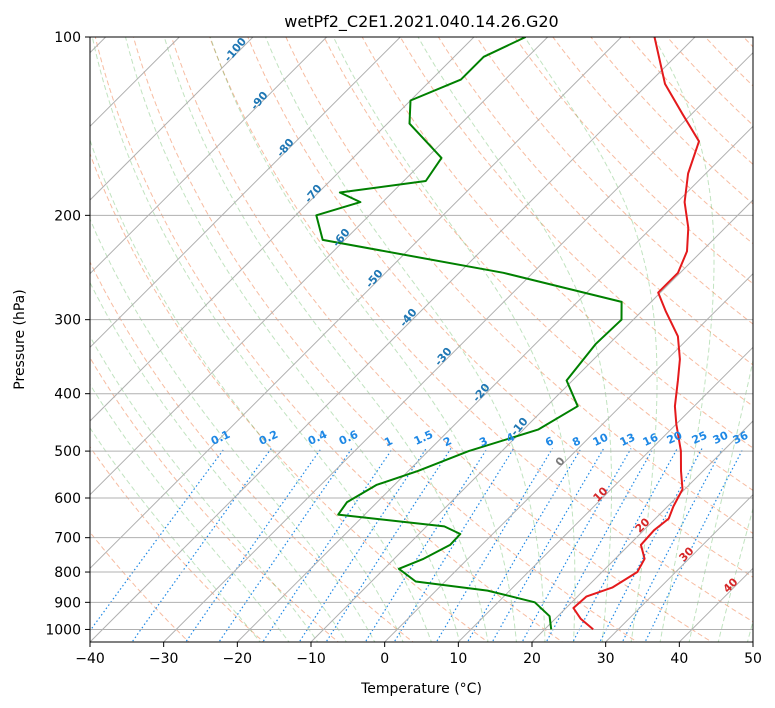 This screenshot has height=708, width=775. Describe the element at coordinates (636, 334) in the screenshot. I see `temperature-profile-line` at that location.